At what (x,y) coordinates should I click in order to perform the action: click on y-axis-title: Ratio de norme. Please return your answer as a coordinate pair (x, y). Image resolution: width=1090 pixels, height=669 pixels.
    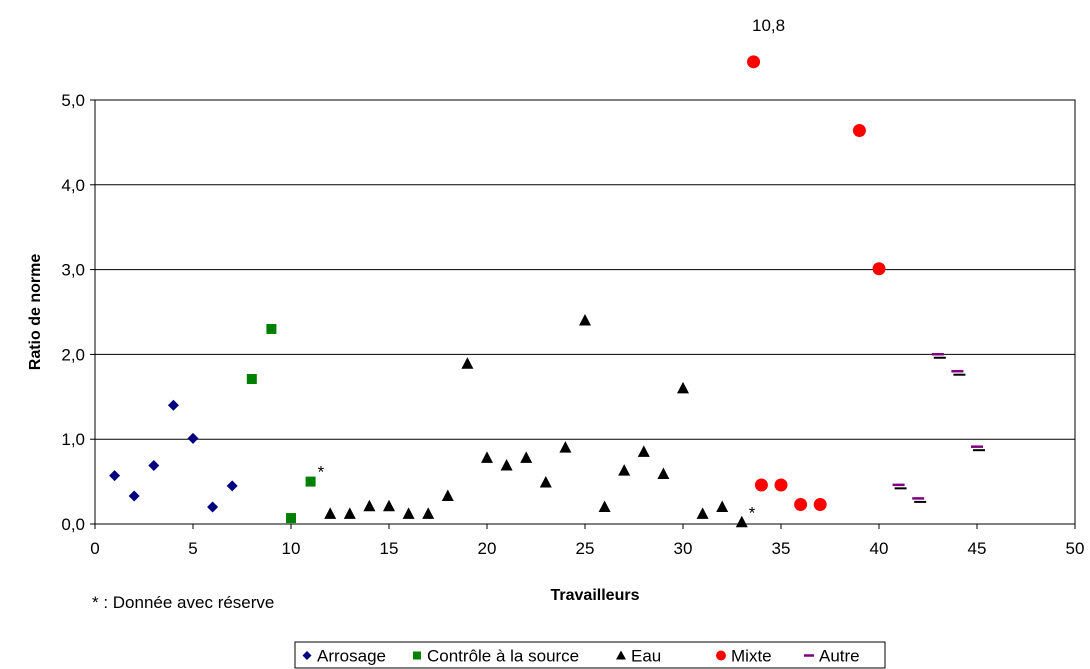
    Looking at the image, I should click on (35, 312).